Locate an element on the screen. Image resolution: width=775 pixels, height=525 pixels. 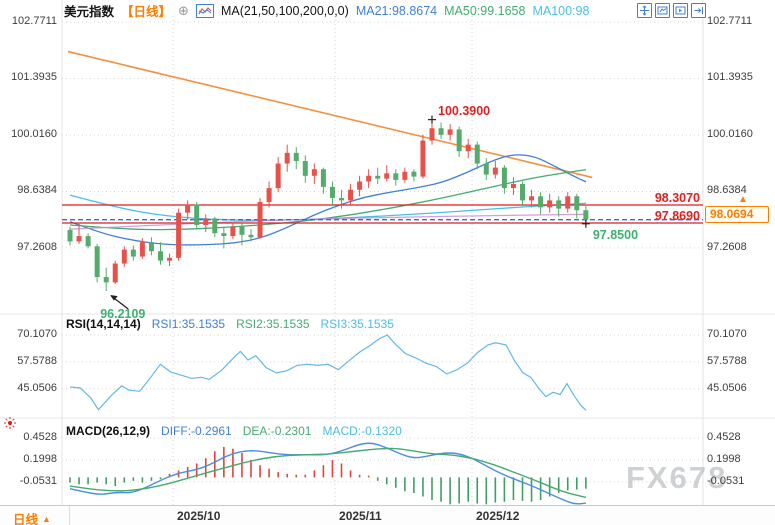
chart-toolbar is located at coordinates (671, 10).